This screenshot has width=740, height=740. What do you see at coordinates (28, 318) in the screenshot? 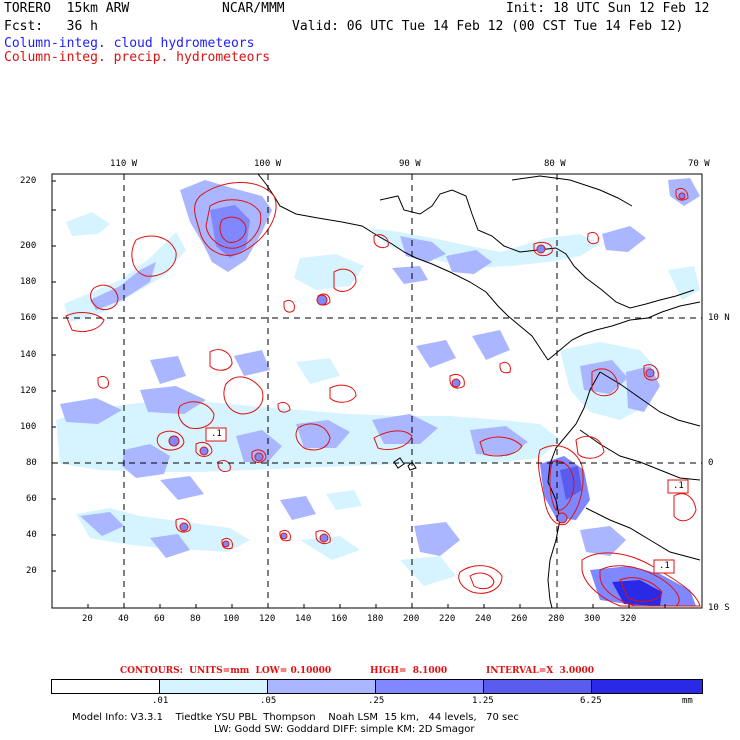
I see `y-tick-label: 160` at bounding box center [28, 318].